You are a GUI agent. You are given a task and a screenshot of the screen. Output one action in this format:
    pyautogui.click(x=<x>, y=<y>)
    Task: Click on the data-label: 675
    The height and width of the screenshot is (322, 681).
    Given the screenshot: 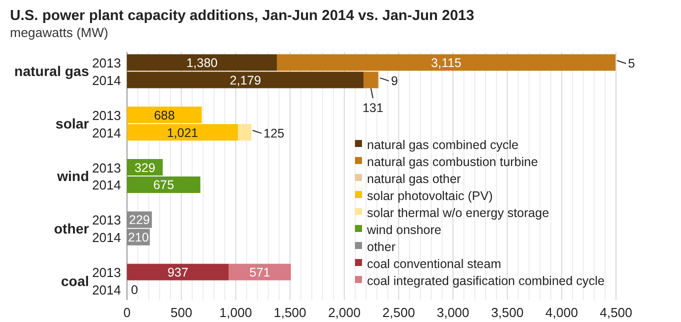 What is the action you would take?
    pyautogui.click(x=163, y=185)
    